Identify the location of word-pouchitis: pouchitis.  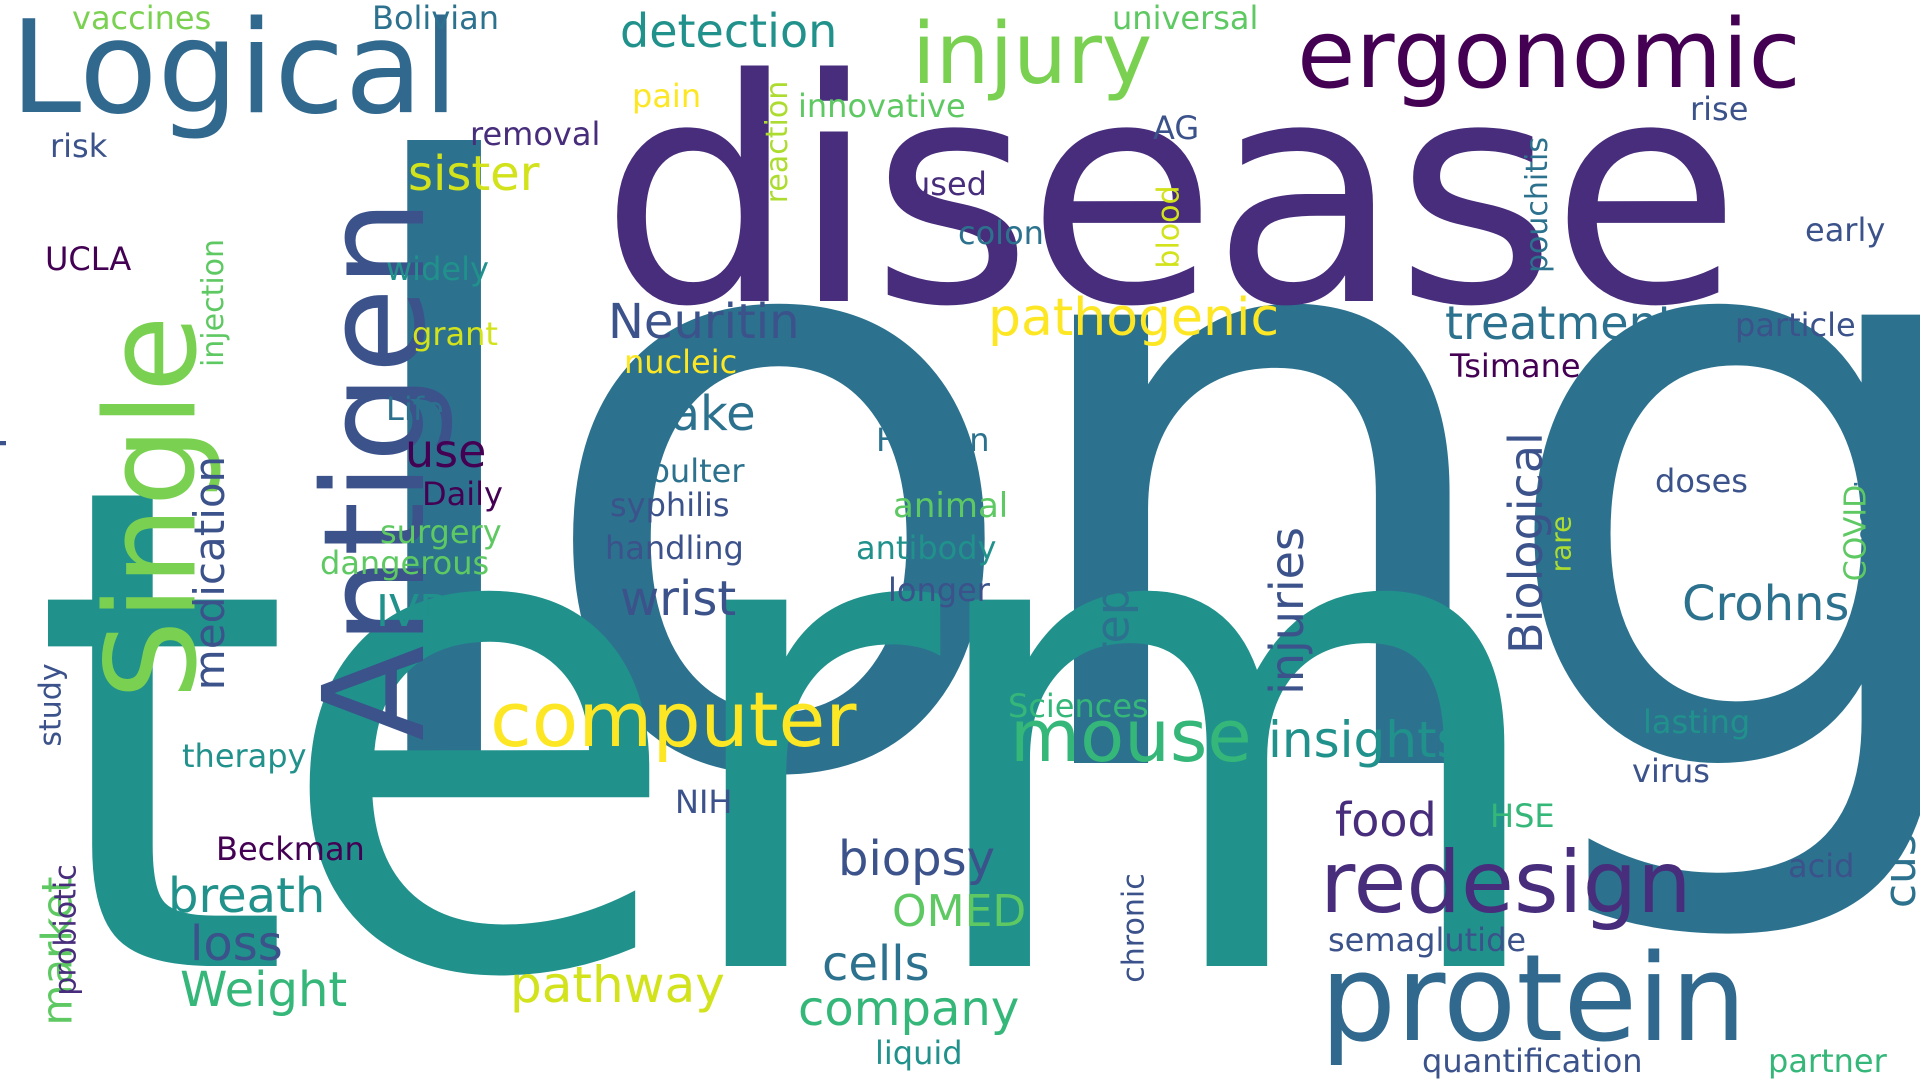
(1537, 205).